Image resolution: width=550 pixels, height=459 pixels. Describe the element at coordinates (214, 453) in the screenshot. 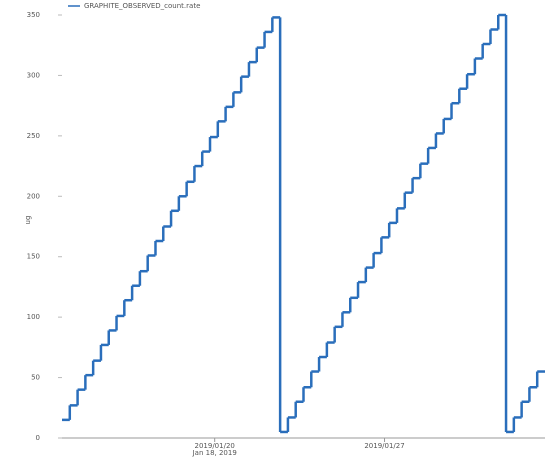

I see `x-sublabel: Jan 18, 2019` at that location.